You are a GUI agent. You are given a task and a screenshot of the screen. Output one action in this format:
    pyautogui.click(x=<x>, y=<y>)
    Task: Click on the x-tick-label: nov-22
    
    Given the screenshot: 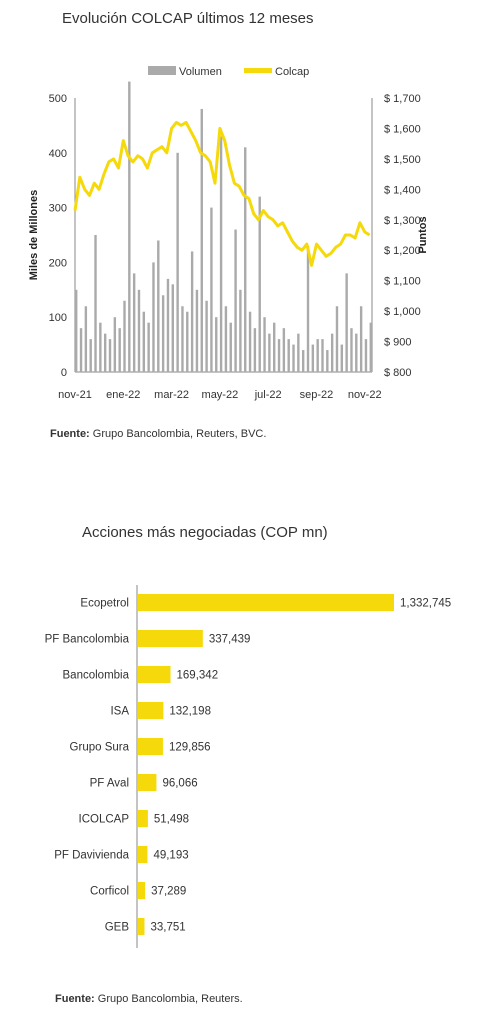 What is the action you would take?
    pyautogui.click(x=365, y=395)
    